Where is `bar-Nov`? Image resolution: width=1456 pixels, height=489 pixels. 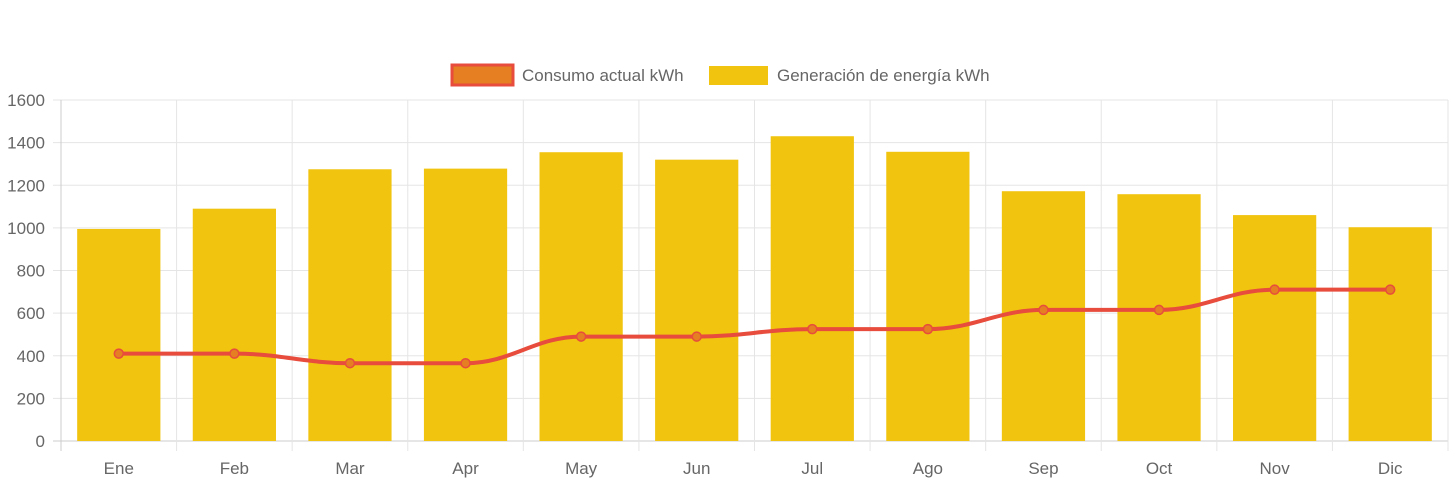 bar-Nov is located at coordinates (1275, 328).